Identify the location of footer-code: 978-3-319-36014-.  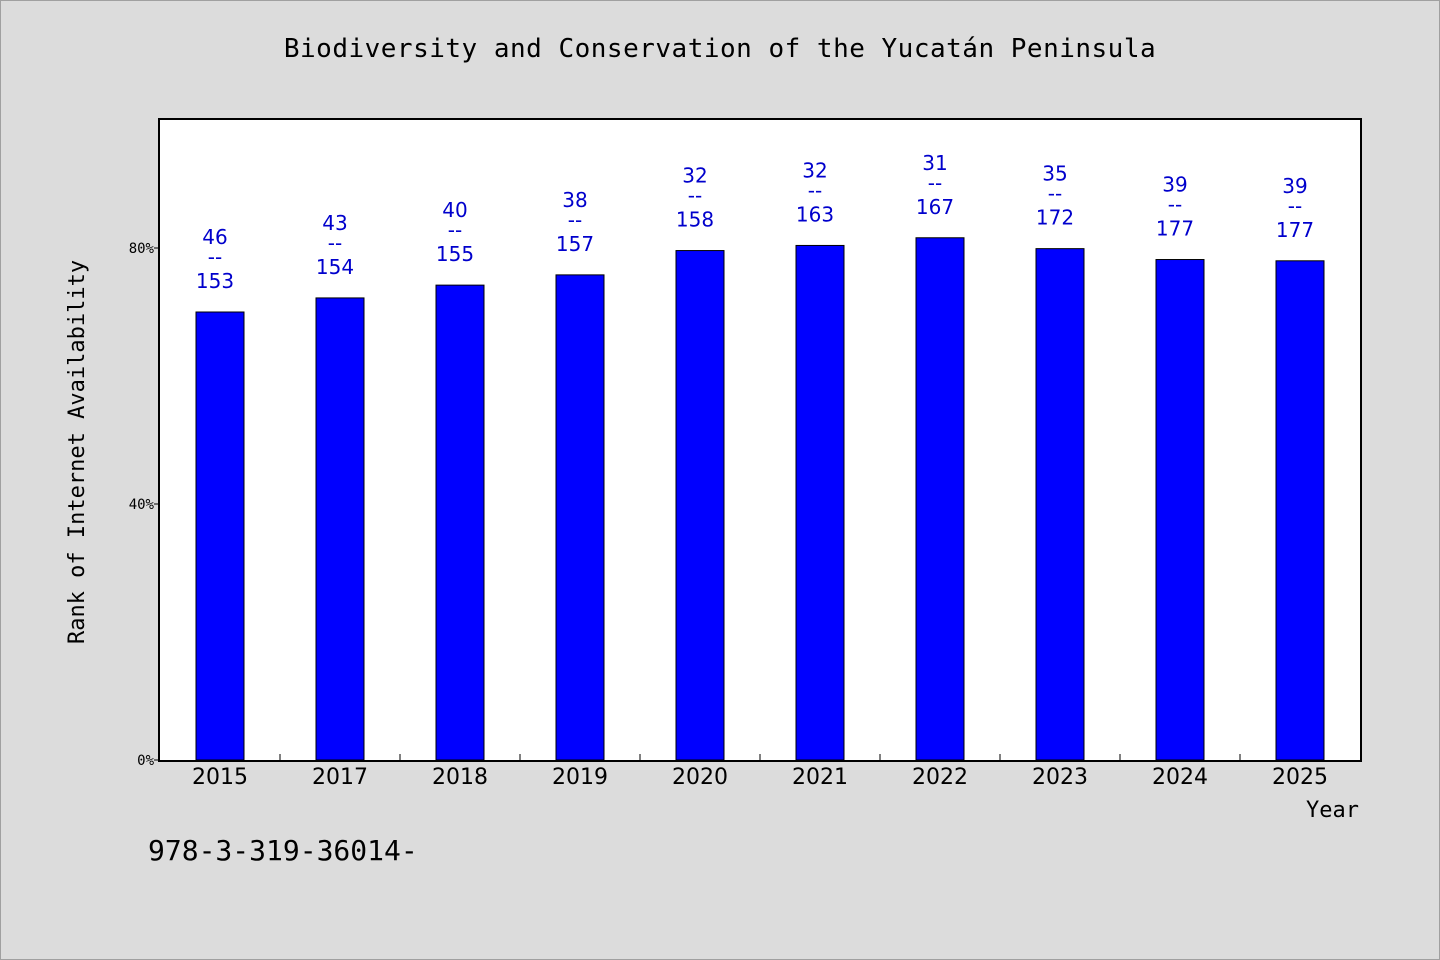
(283, 850).